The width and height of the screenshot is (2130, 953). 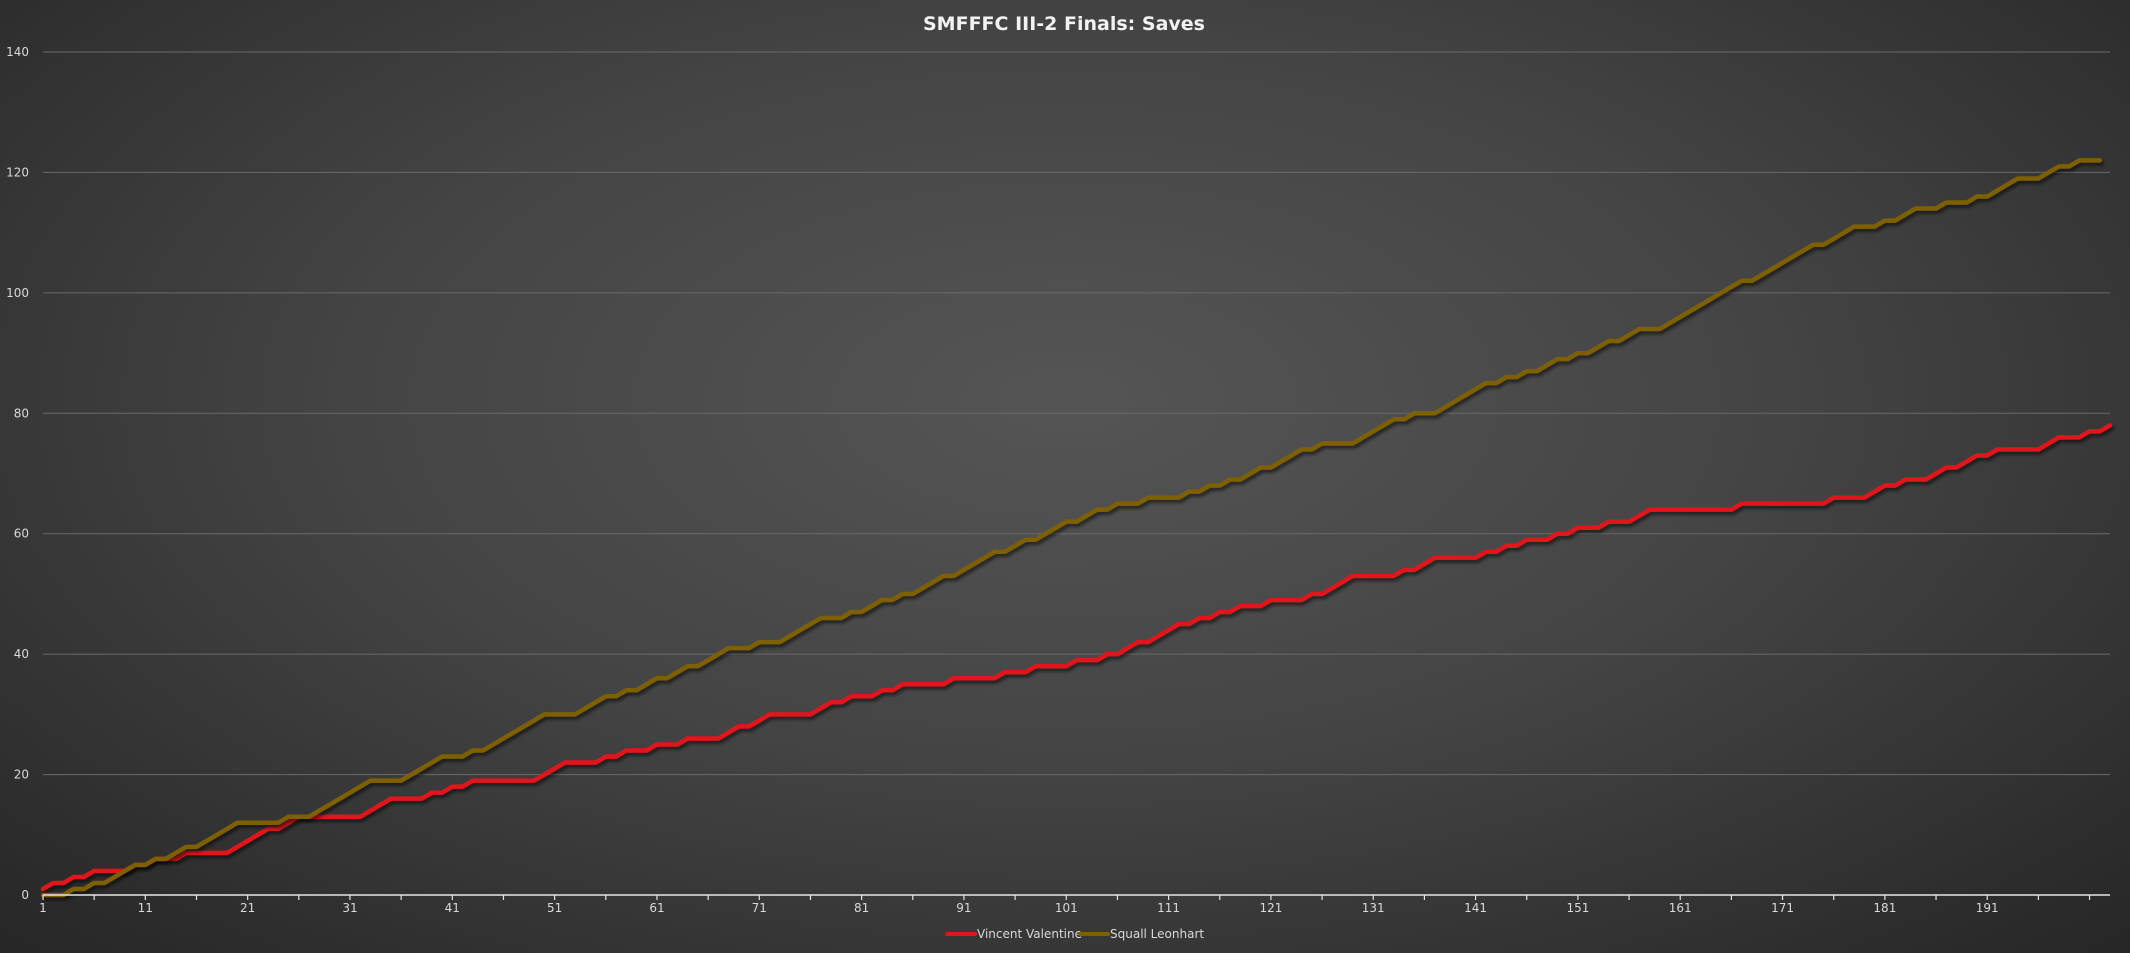 What do you see at coordinates (1373, 908) in the screenshot?
I see `x-tick-label-131: 131` at bounding box center [1373, 908].